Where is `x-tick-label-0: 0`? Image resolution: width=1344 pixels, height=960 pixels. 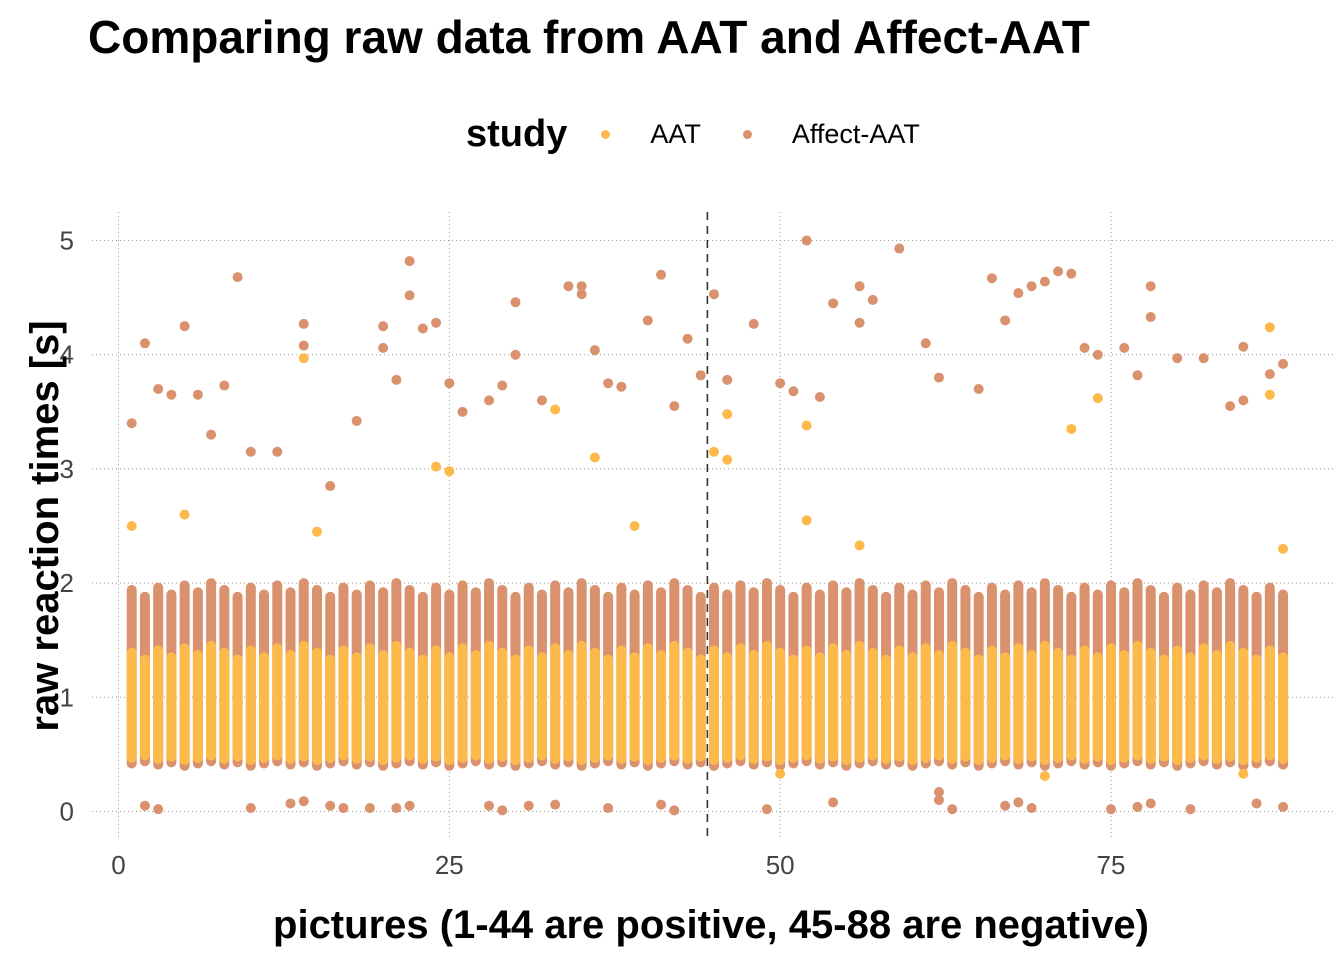
x-tick-label-0: 0 is located at coordinates (118, 865).